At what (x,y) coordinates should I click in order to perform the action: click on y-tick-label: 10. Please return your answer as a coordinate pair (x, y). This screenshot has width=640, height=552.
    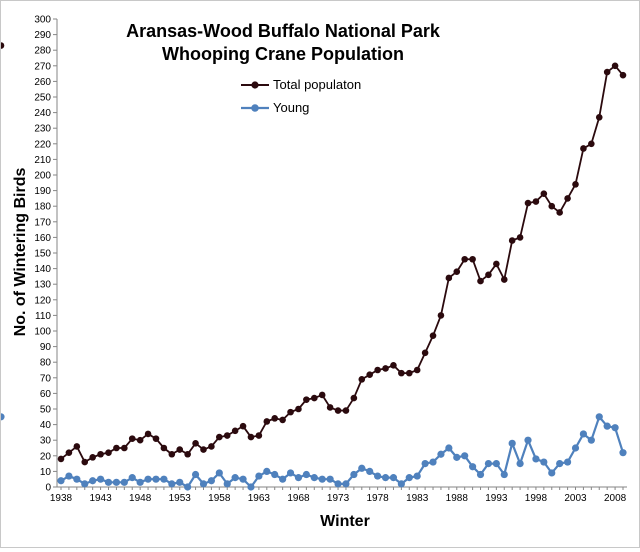
    Looking at the image, I should click on (46, 472).